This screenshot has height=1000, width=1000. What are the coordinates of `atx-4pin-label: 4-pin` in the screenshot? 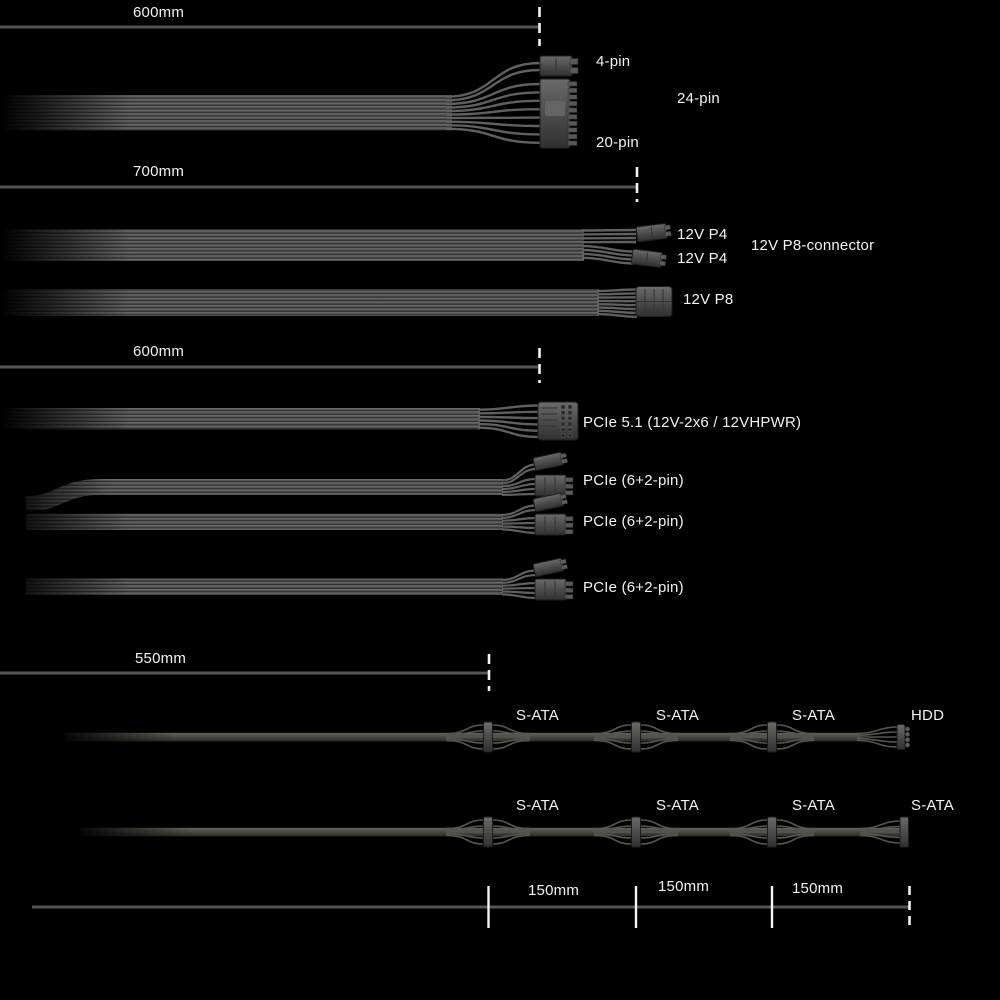 It's located at (613, 61).